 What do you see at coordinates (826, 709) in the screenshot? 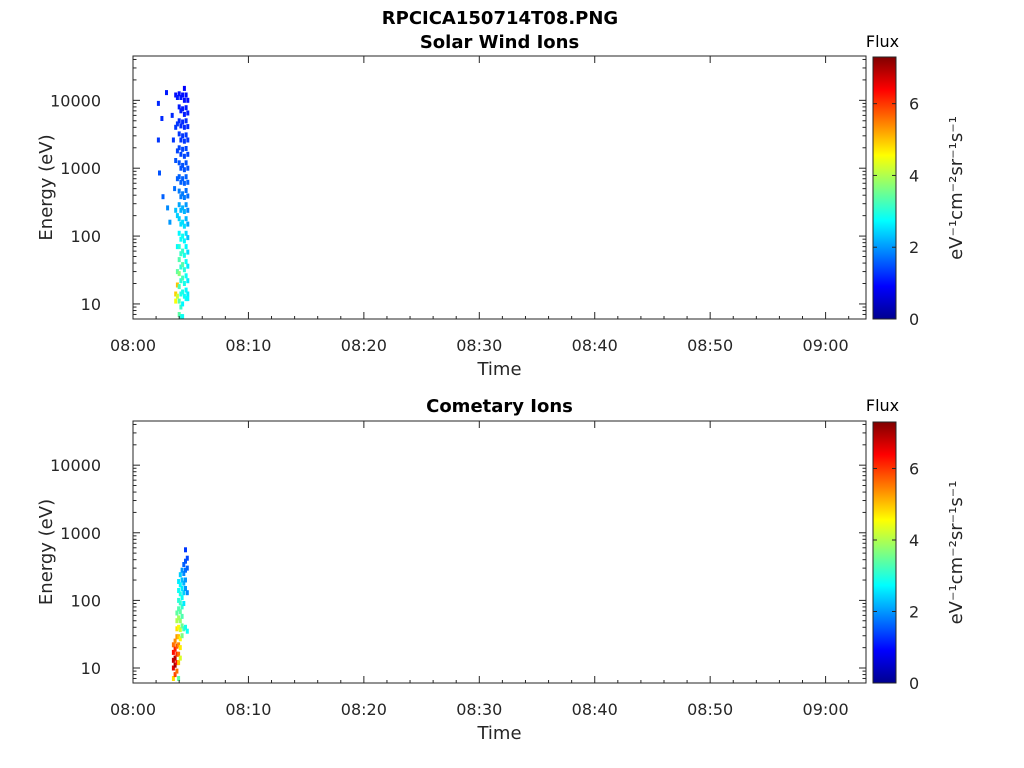
I see `x-tick-label: 09:00` at bounding box center [826, 709].